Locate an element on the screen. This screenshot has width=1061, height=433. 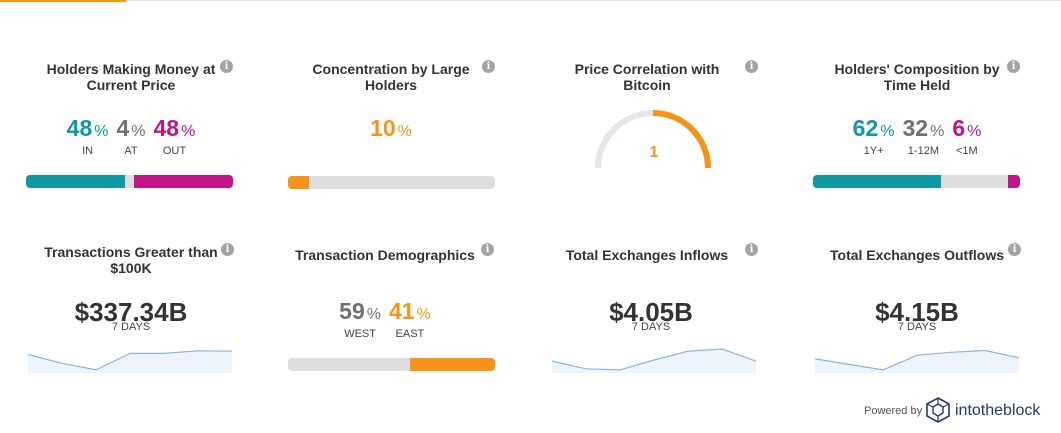
stat-value: 59 is located at coordinates (352, 311).